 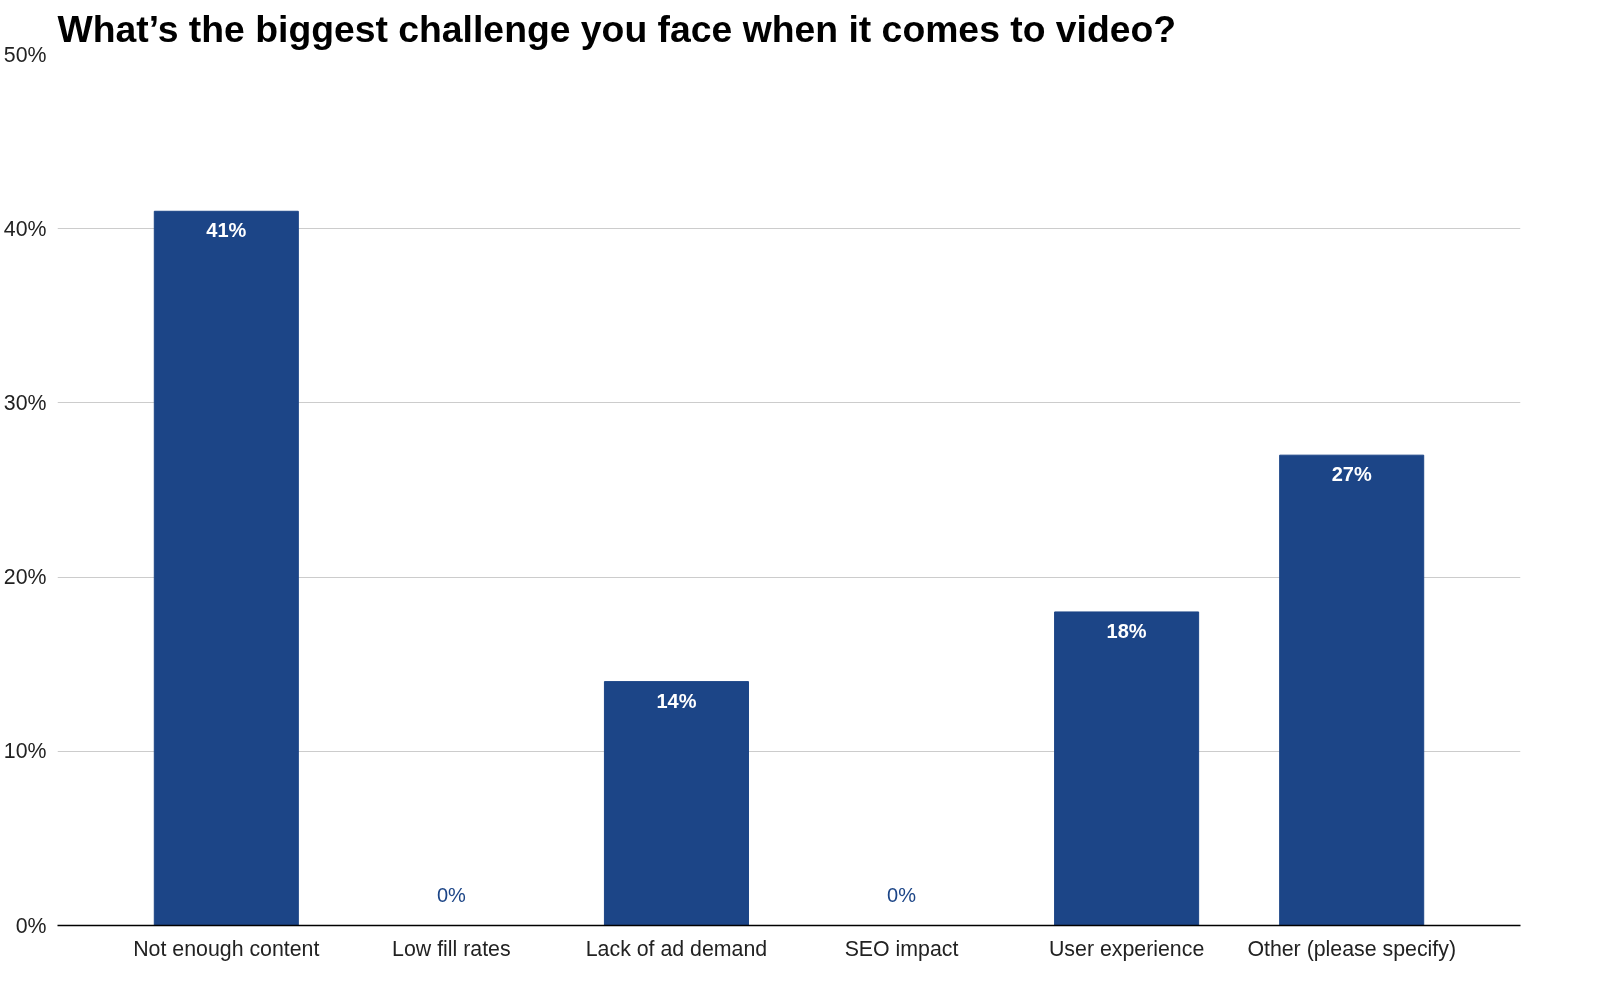 What do you see at coordinates (901, 948) in the screenshot?
I see `x-tick-label: SEO impact` at bounding box center [901, 948].